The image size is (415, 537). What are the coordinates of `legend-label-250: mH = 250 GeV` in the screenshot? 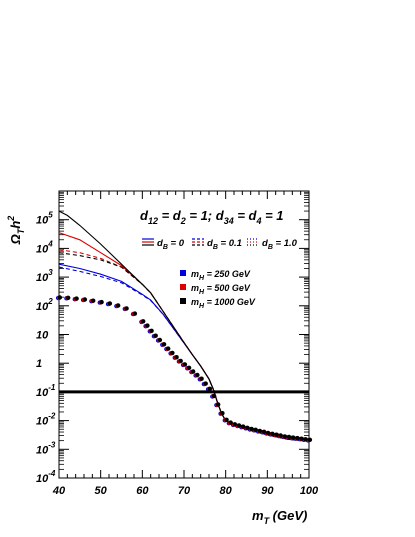 It's located at (221, 275).